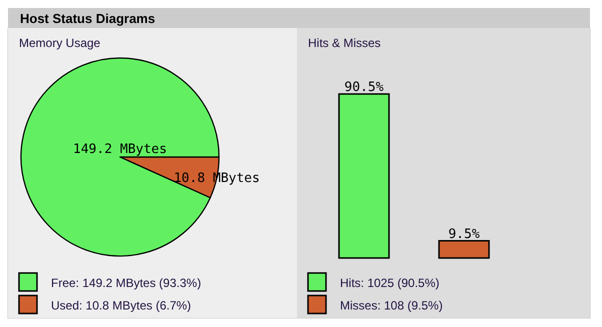 This screenshot has width=602, height=327. I want to click on data-label: 90.5%, so click(364, 87).